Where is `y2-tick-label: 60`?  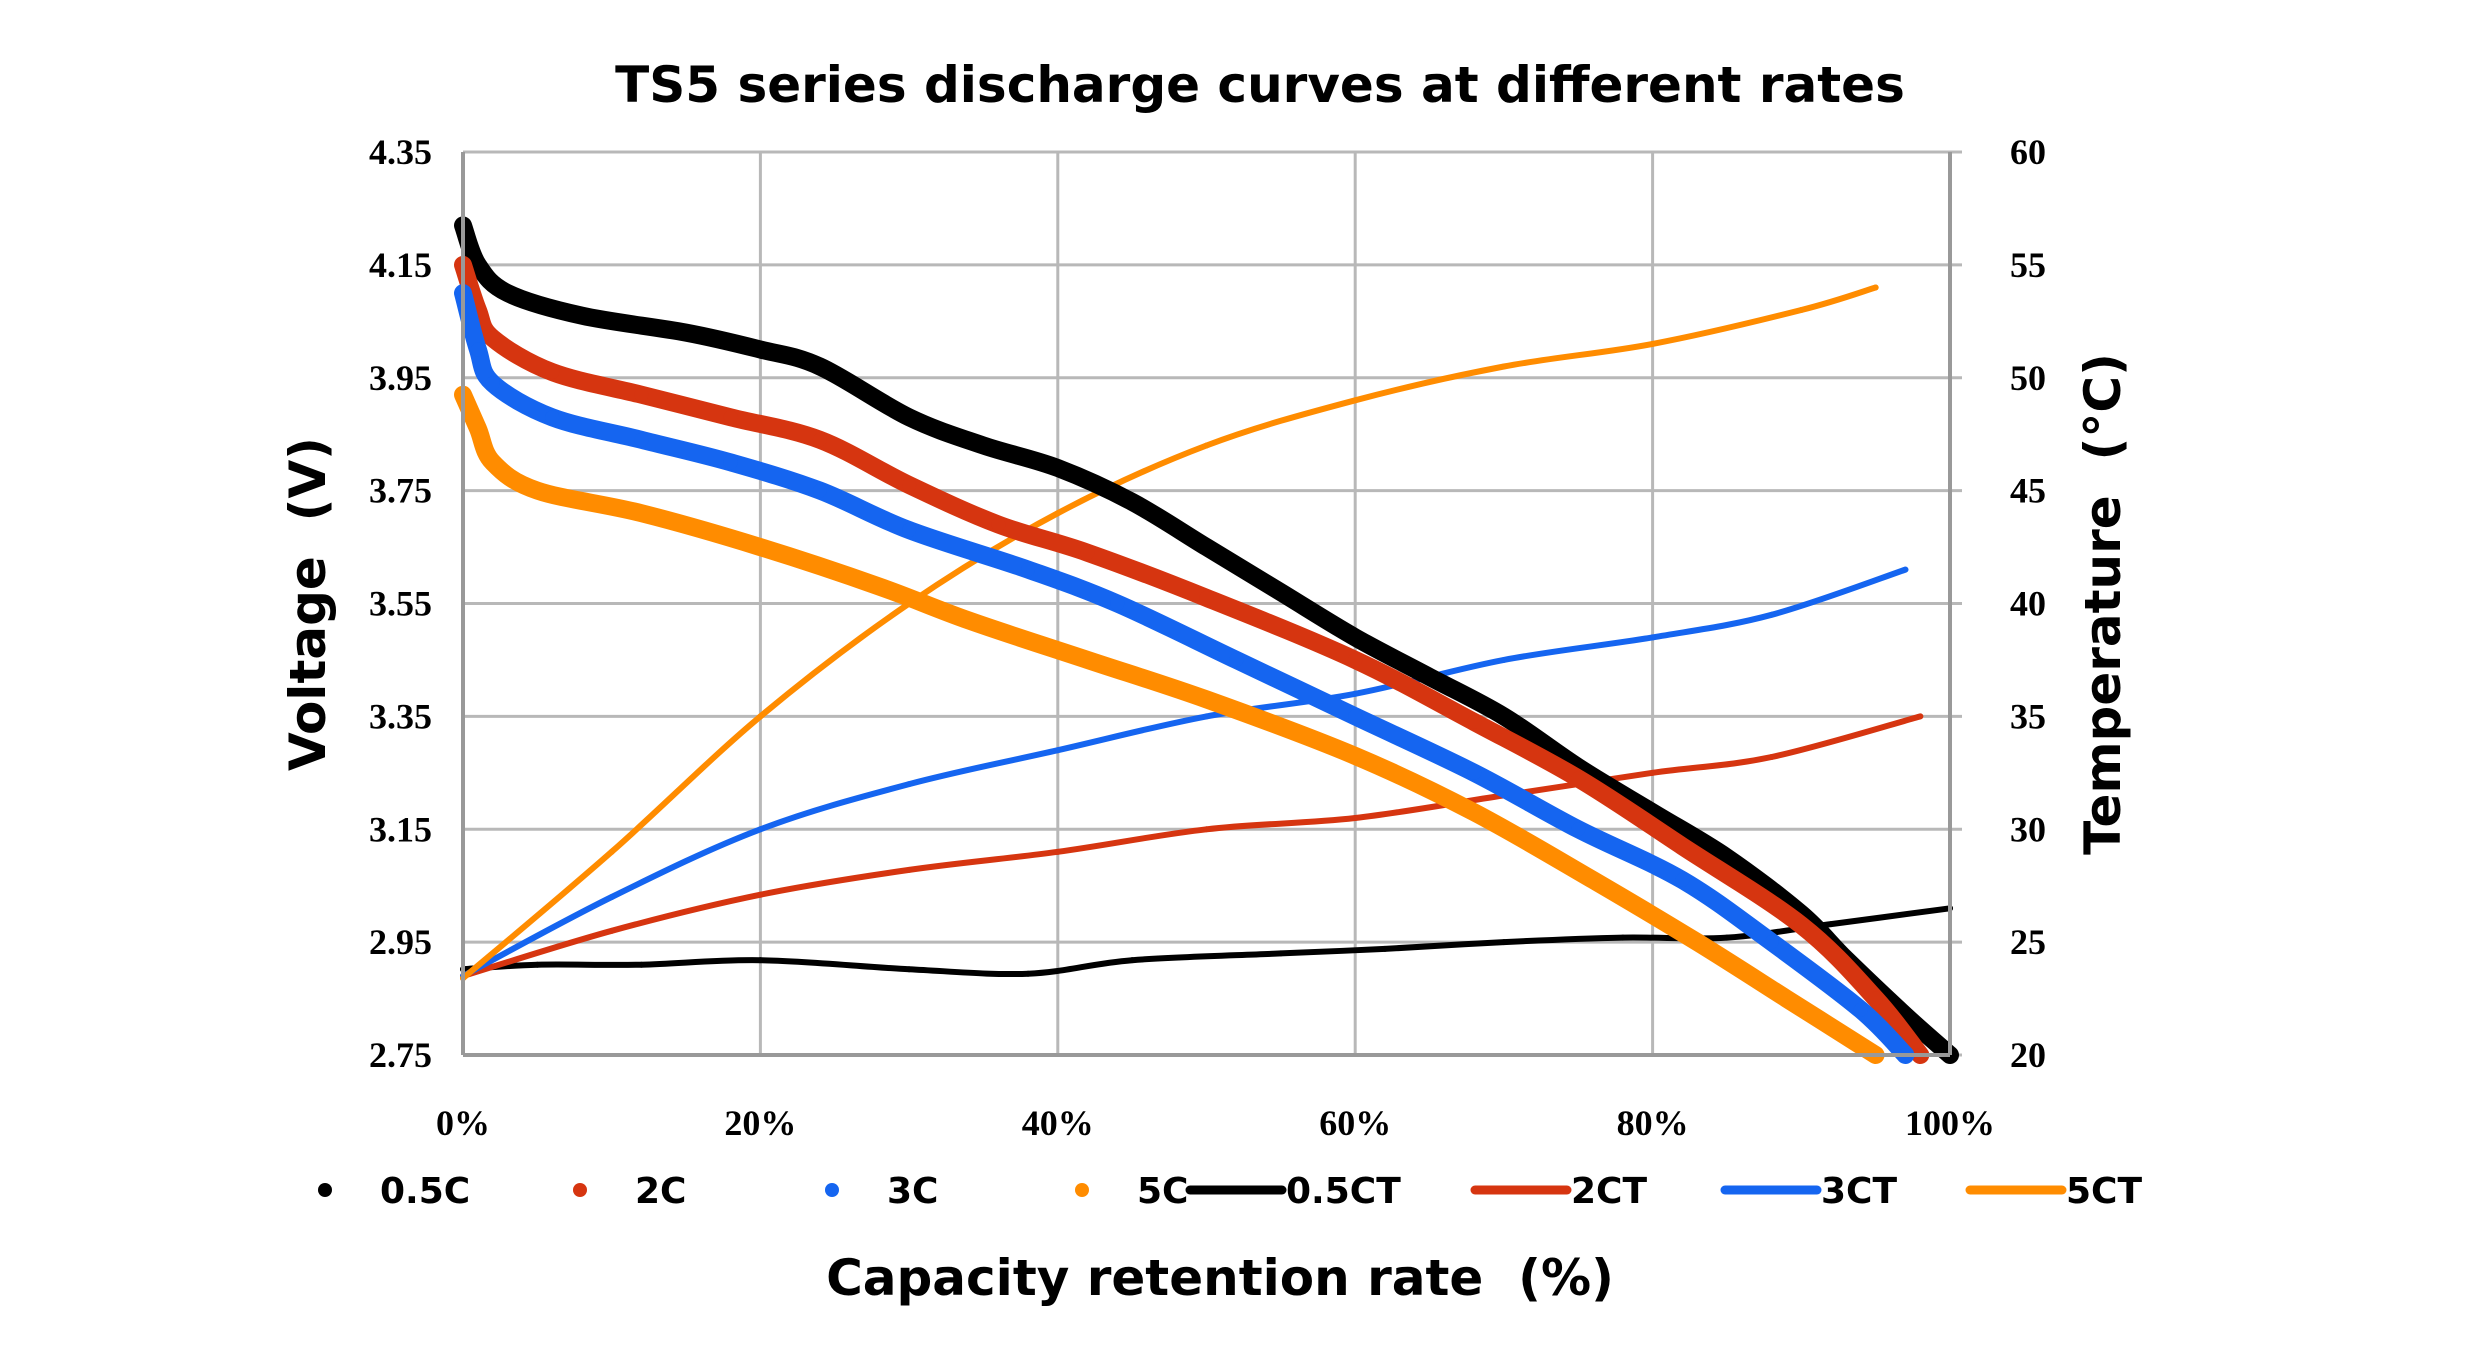 y2-tick-label: 60 is located at coordinates (2028, 152).